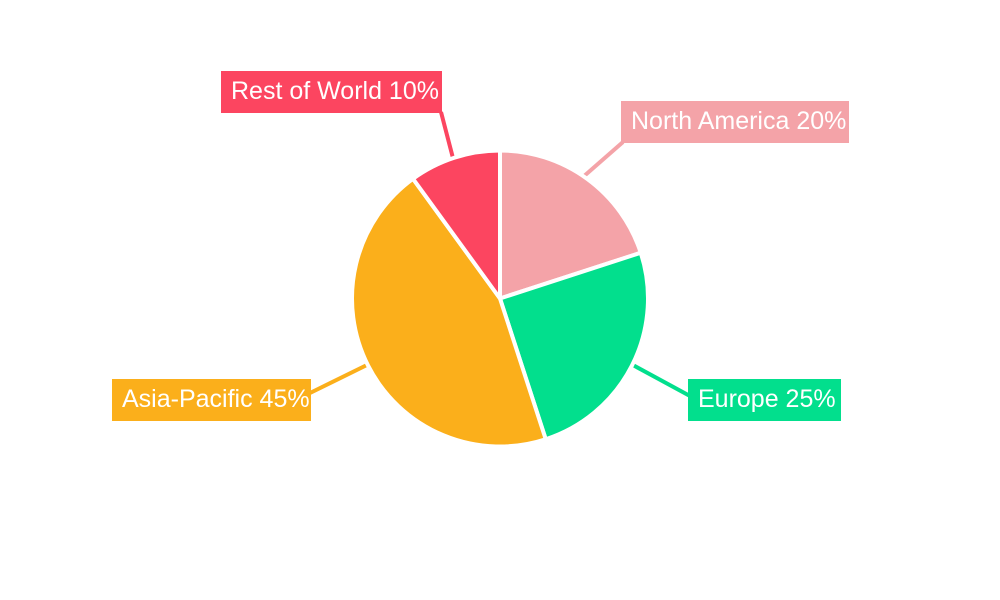 The width and height of the screenshot is (1000, 600). What do you see at coordinates (571, 225) in the screenshot?
I see `pie-slice-north-america` at bounding box center [571, 225].